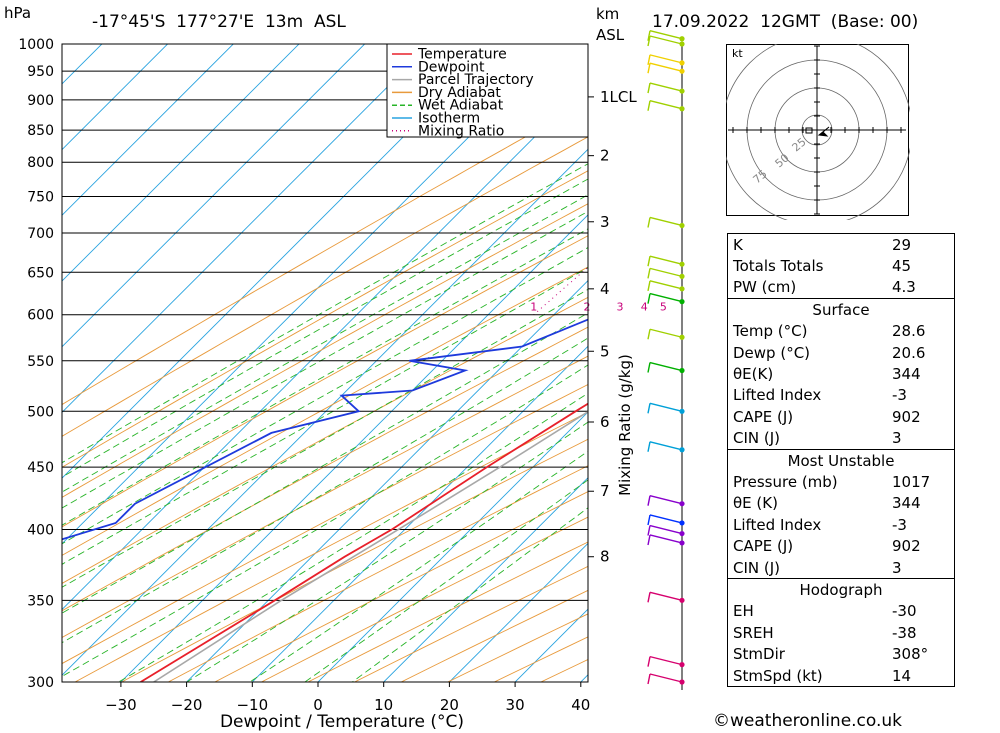  I want to click on index-label: Lifted Index, so click(777, 395).